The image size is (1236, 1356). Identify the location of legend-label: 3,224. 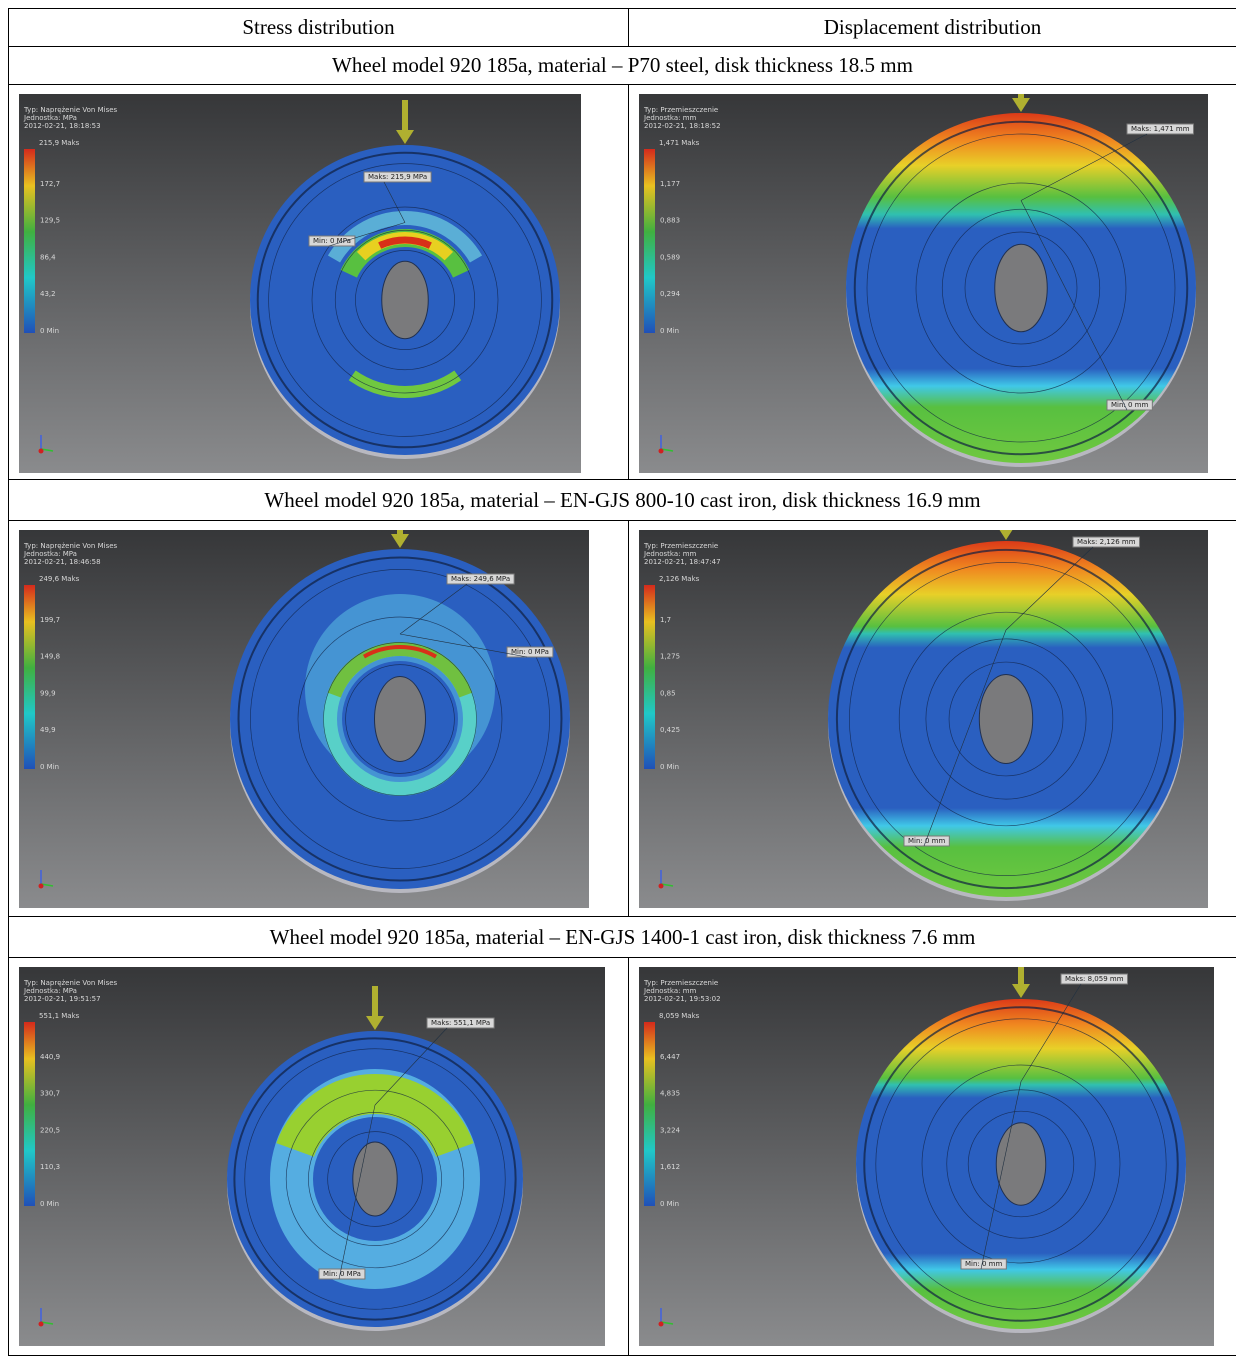
(670, 1130).